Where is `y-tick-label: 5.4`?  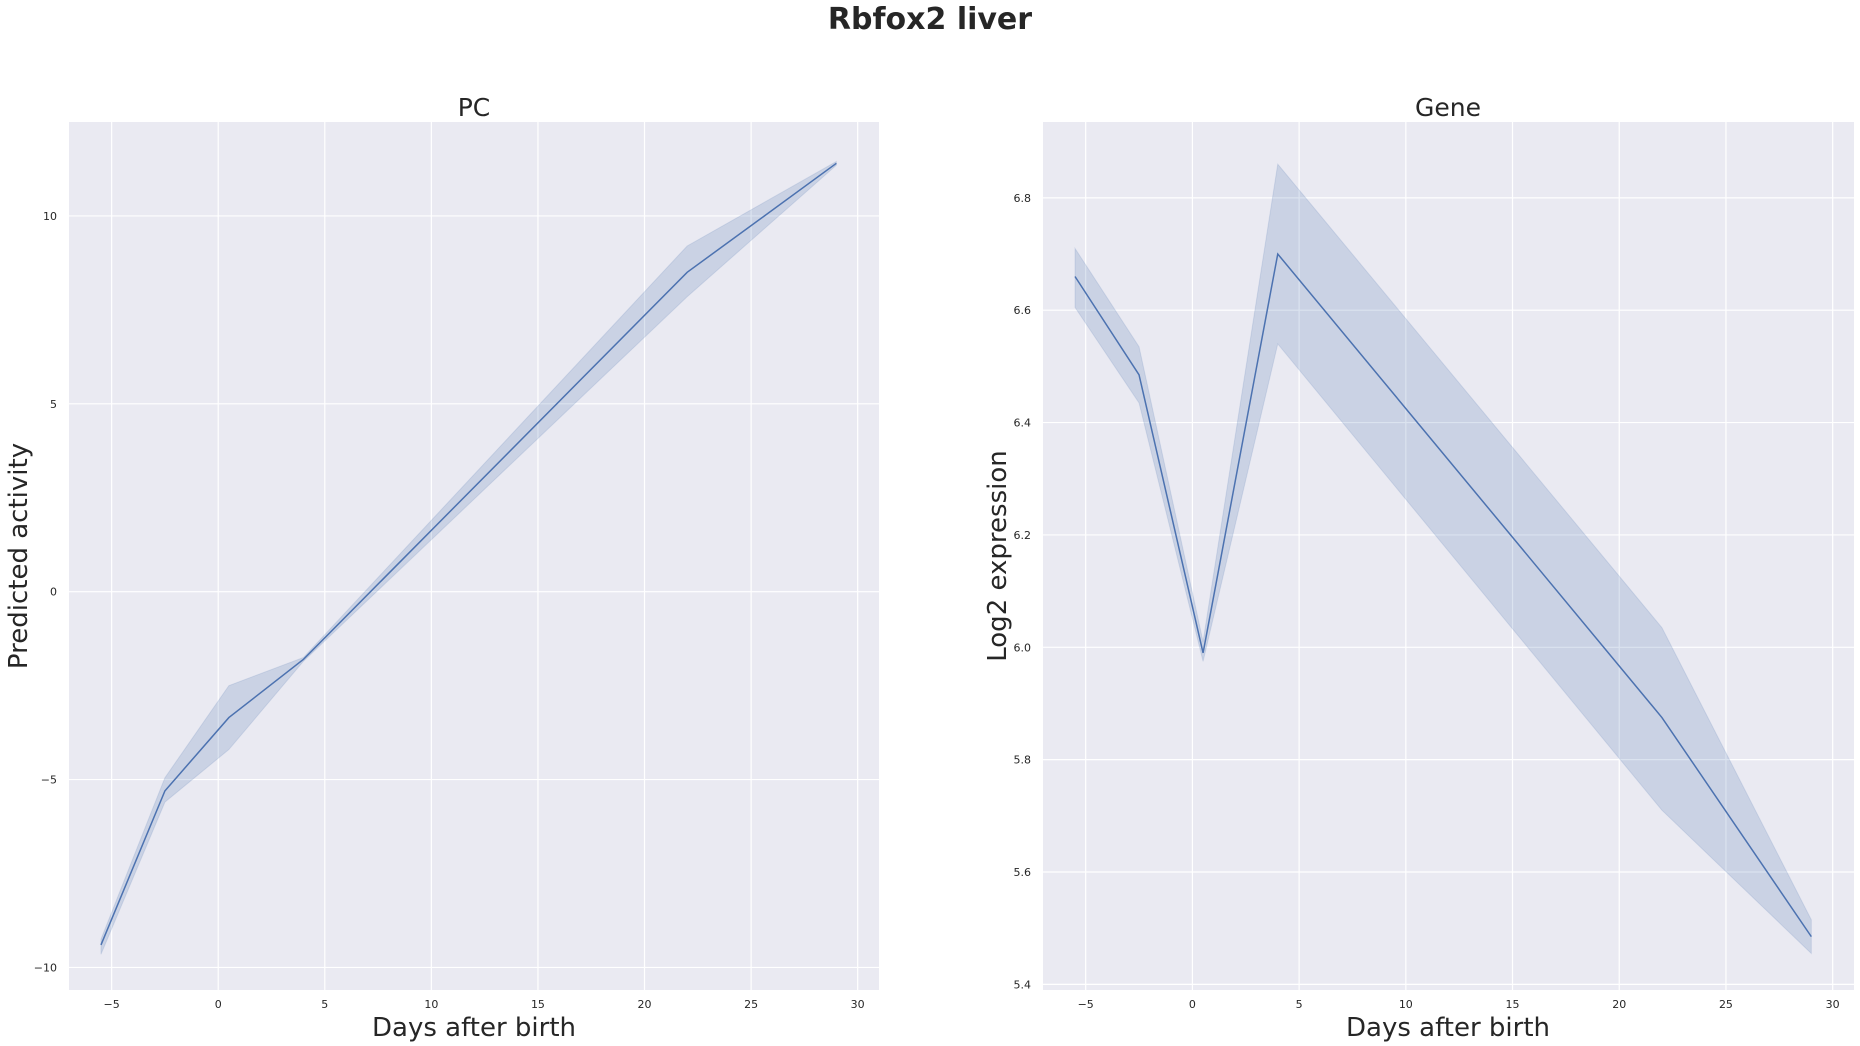
y-tick-label: 5.4 is located at coordinates (1023, 984).